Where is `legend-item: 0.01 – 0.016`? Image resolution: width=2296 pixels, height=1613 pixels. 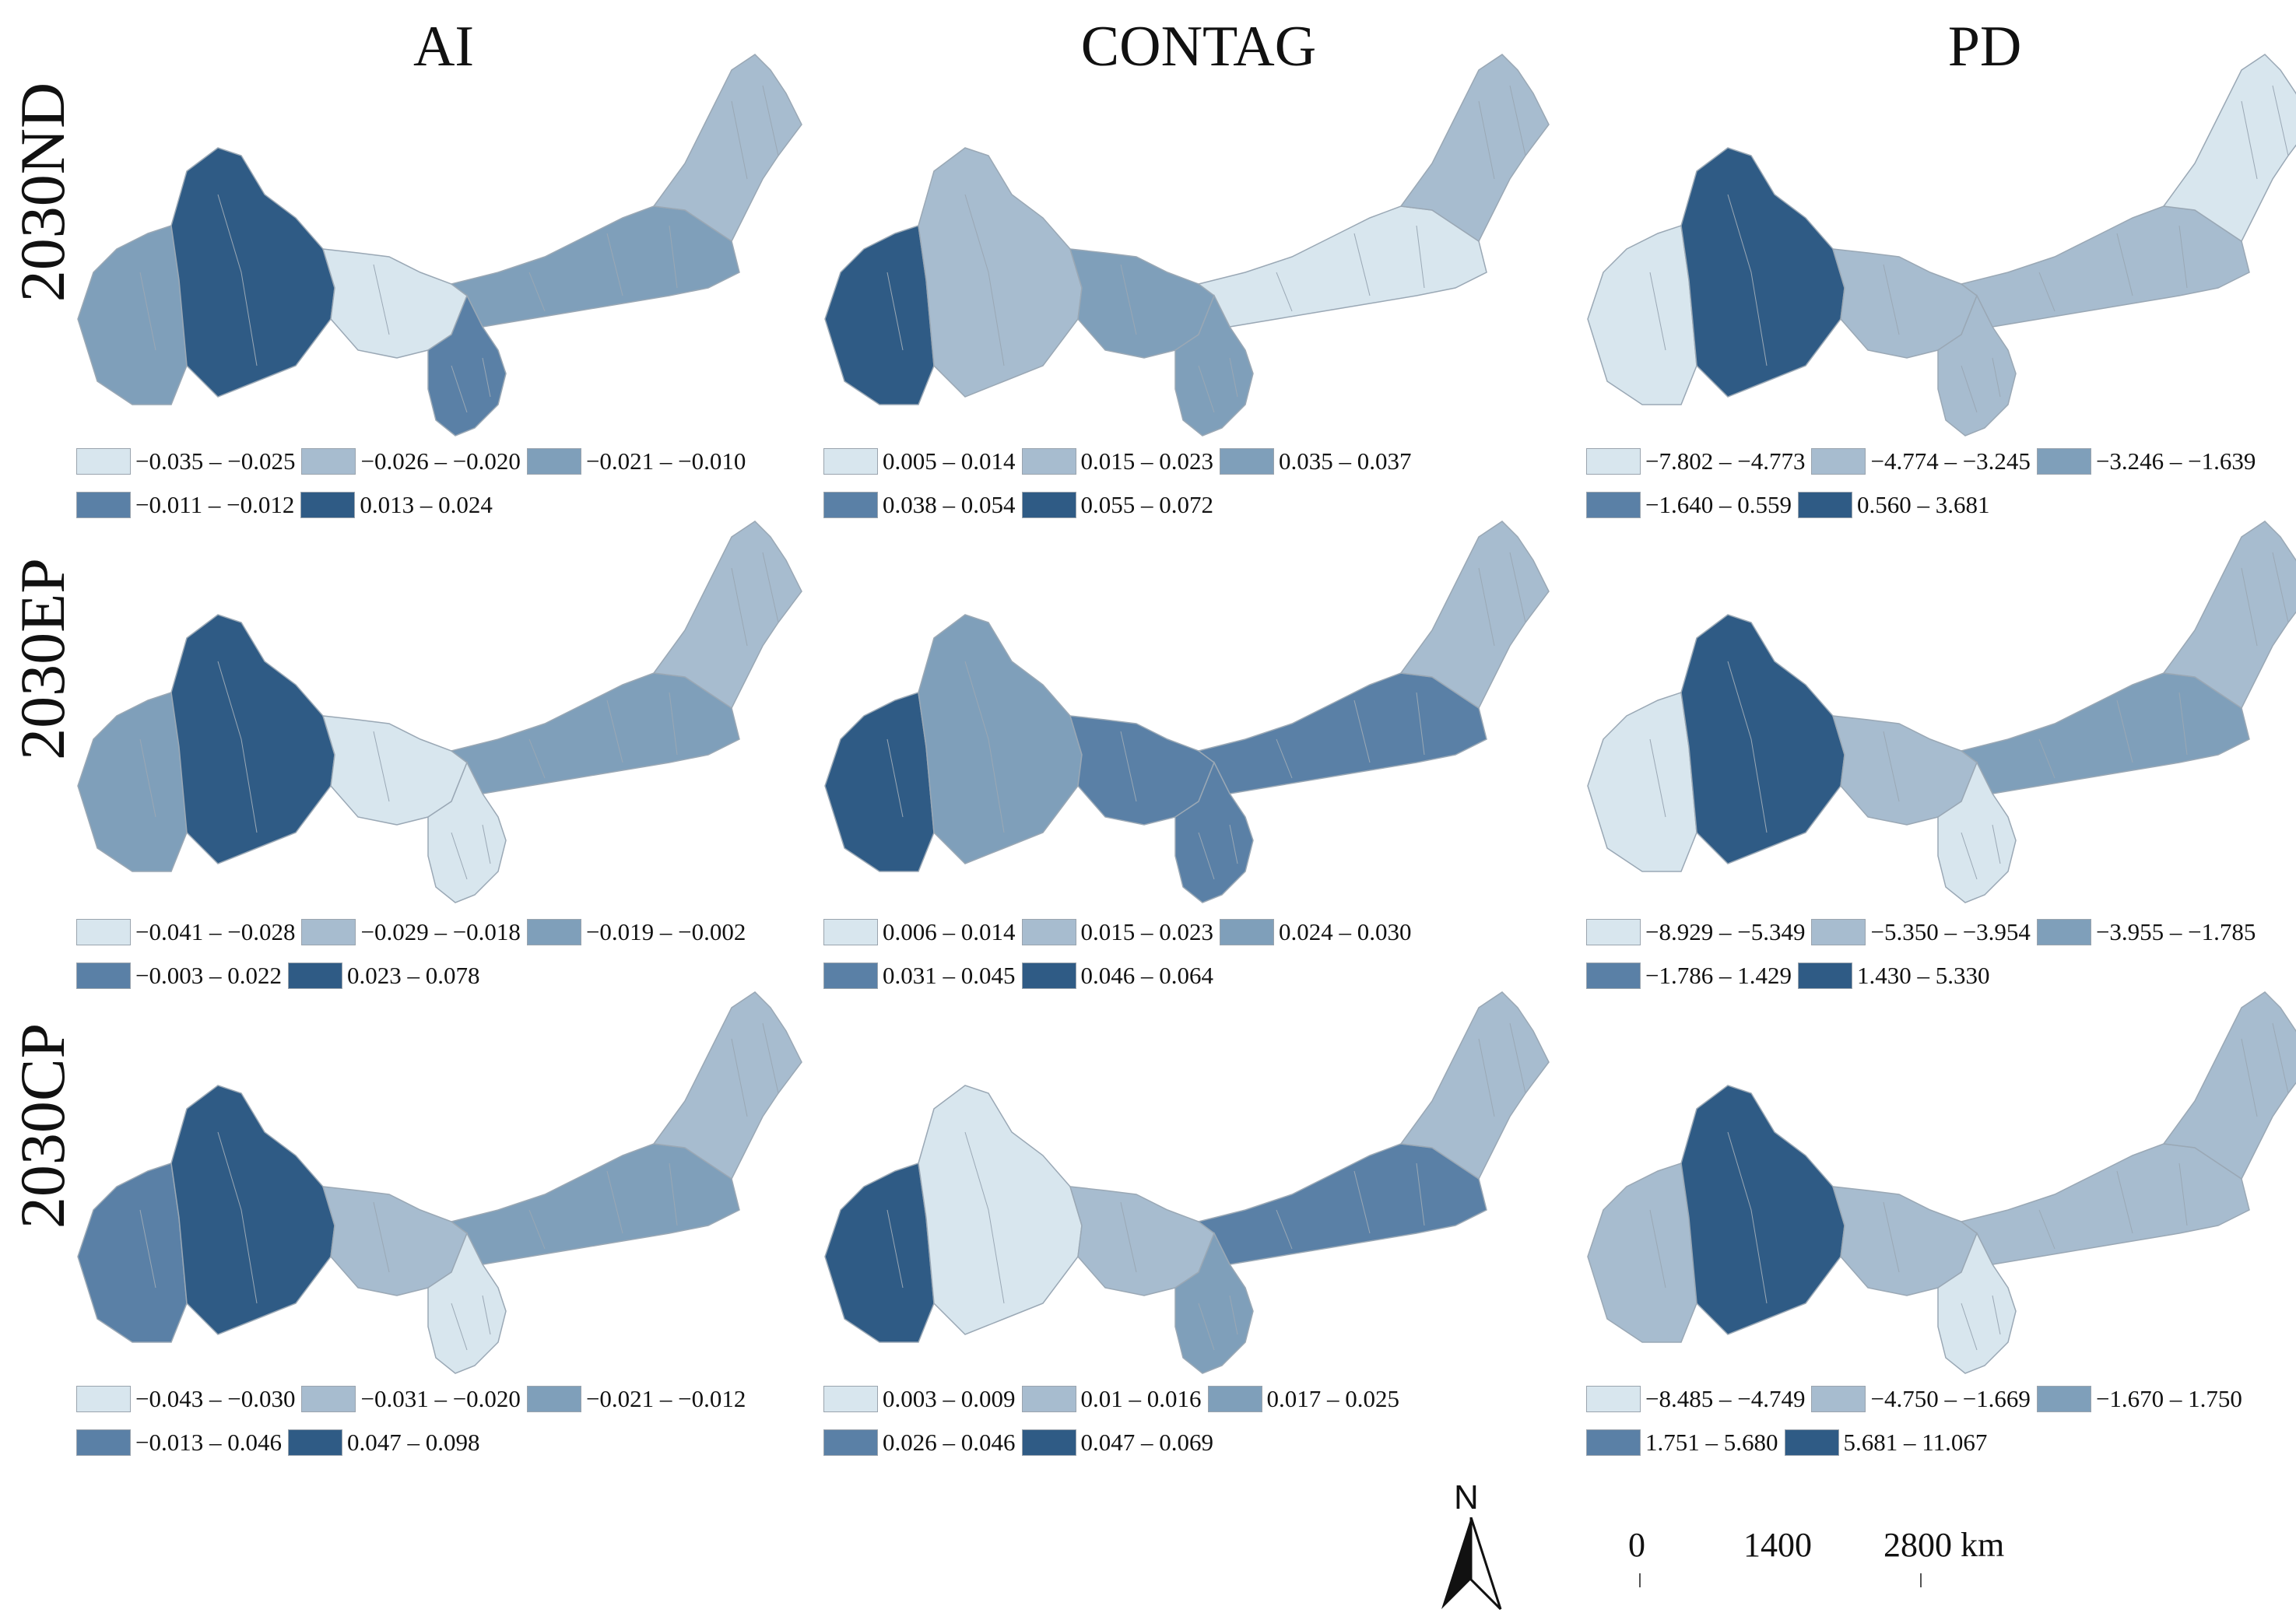 legend-item: 0.01 – 0.016 is located at coordinates (1111, 1399).